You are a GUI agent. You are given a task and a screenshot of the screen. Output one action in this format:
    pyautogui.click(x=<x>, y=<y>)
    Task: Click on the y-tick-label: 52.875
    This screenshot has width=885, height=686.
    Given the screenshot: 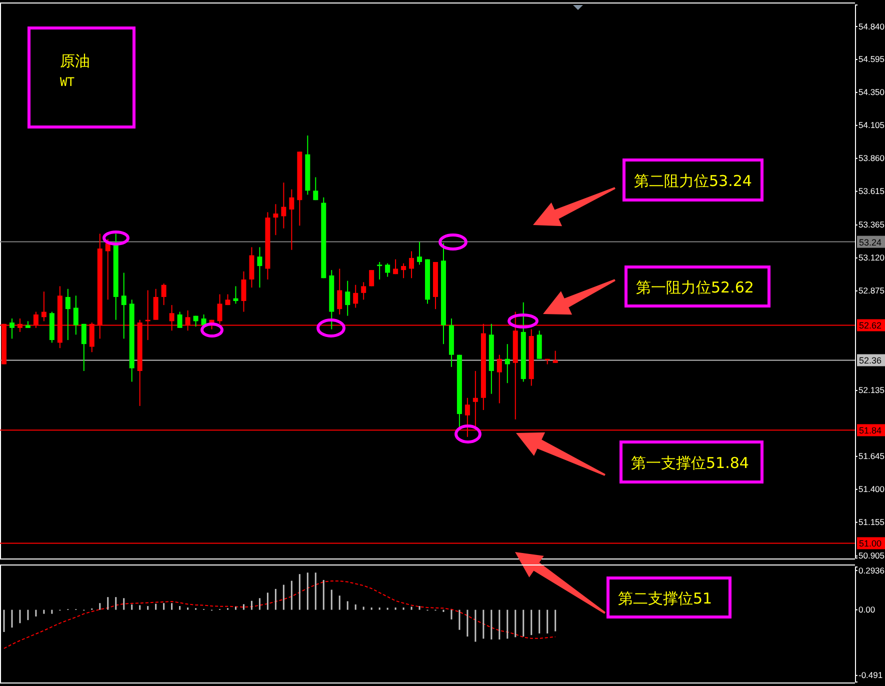 What is the action you would take?
    pyautogui.click(x=871, y=291)
    